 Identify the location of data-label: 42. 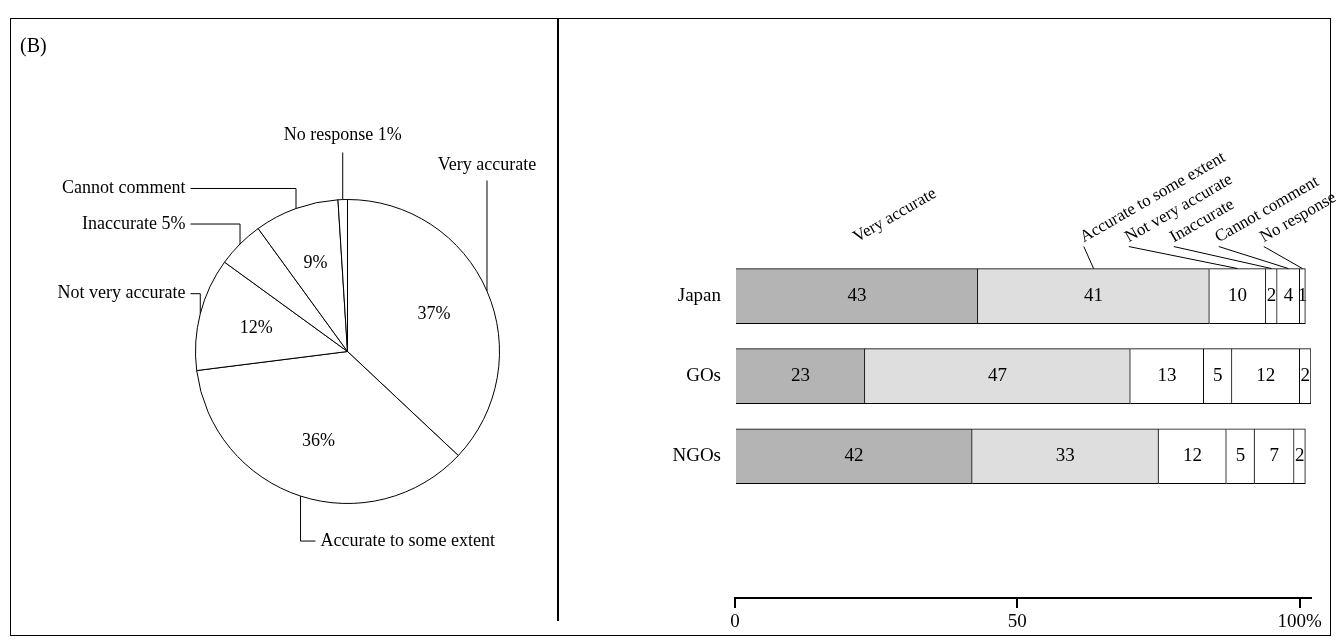
(854, 455).